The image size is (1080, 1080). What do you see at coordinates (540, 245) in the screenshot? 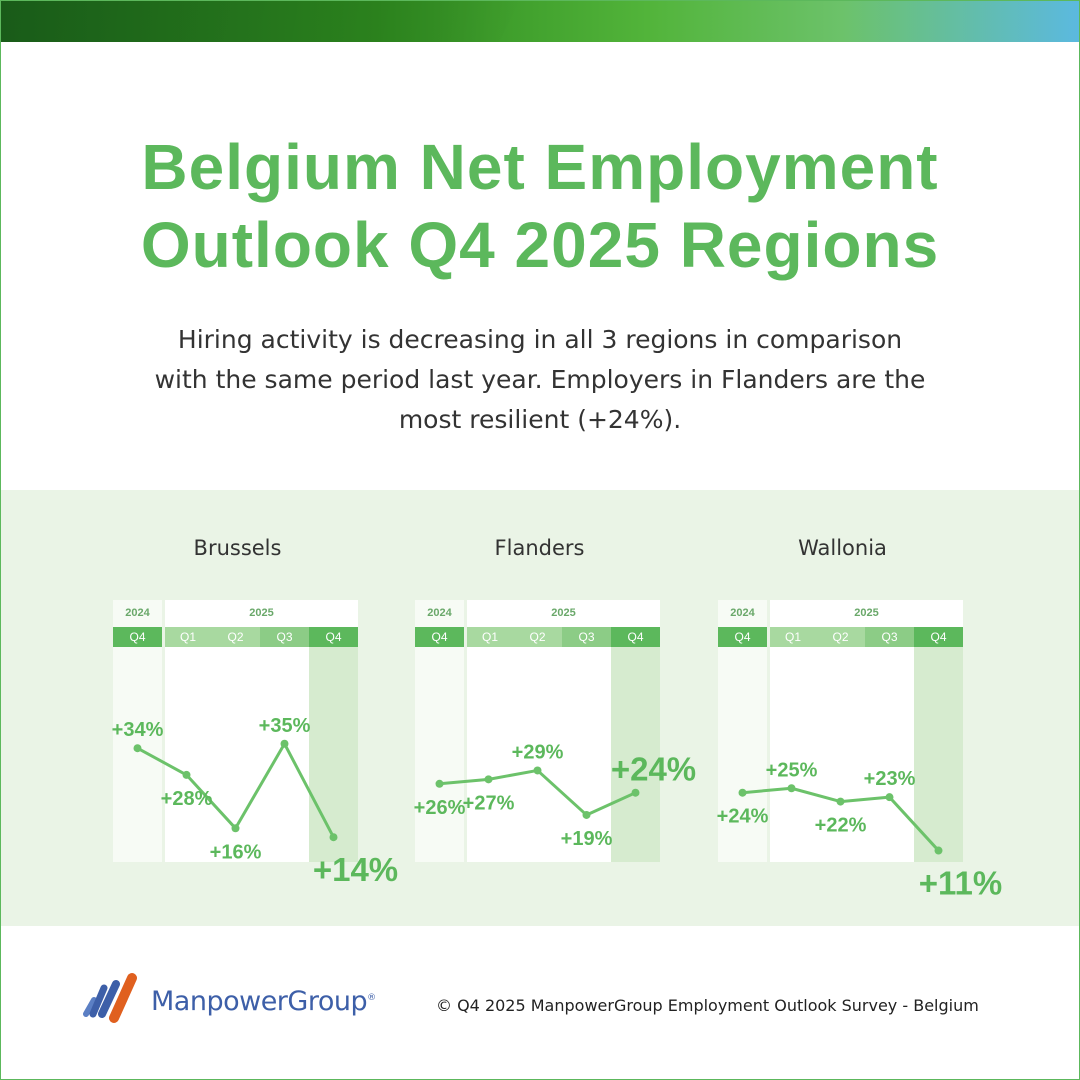
I see `title-line-2: Outlook Q4 2025 Regions` at bounding box center [540, 245].